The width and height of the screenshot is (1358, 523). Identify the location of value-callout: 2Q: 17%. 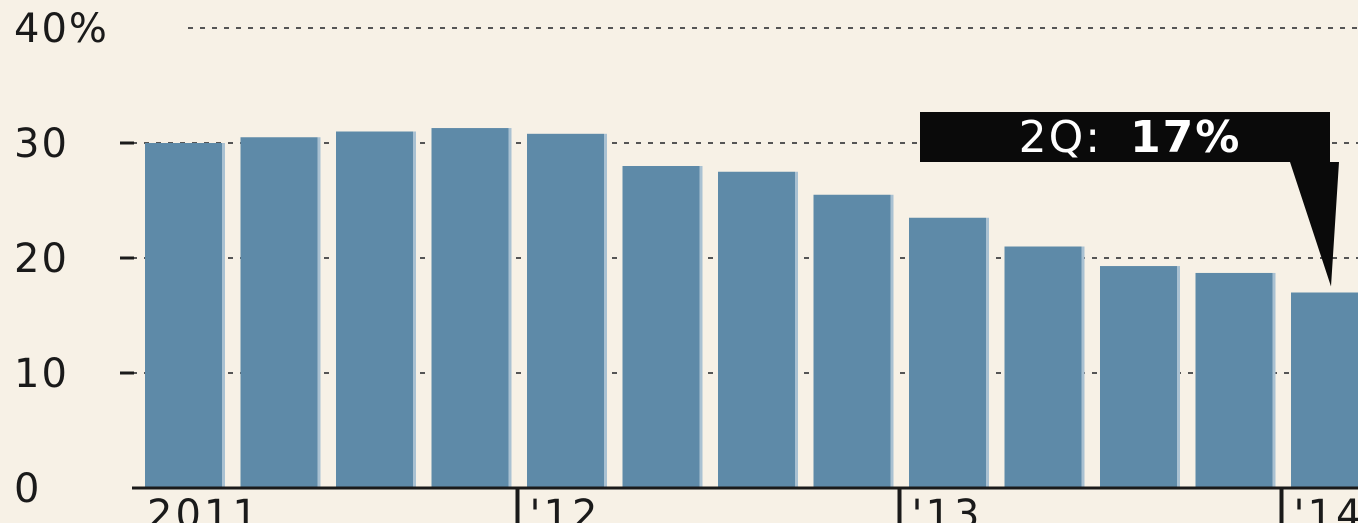
(1129, 199).